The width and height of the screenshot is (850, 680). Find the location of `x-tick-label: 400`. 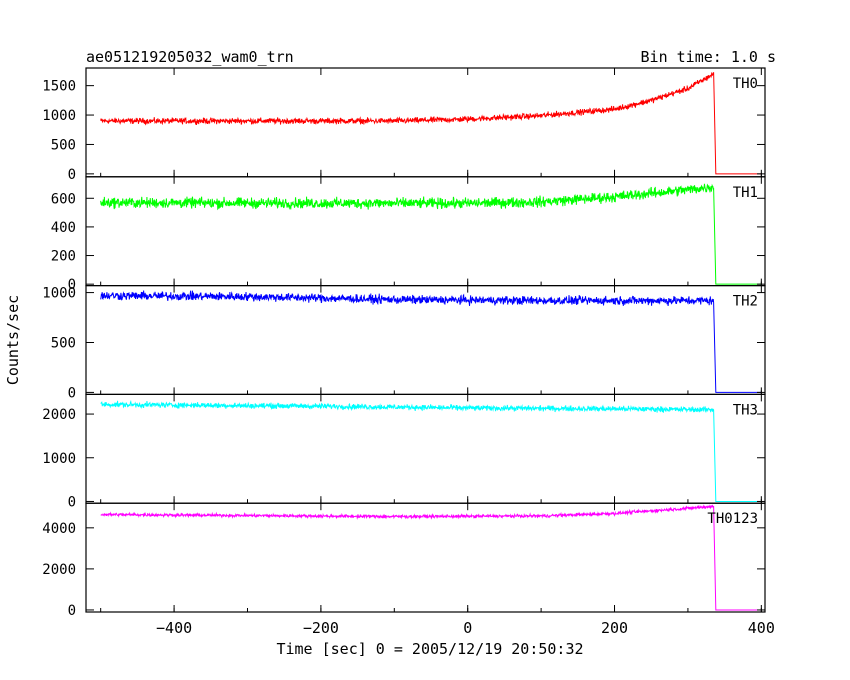

x-tick-label: 400 is located at coordinates (761, 628).